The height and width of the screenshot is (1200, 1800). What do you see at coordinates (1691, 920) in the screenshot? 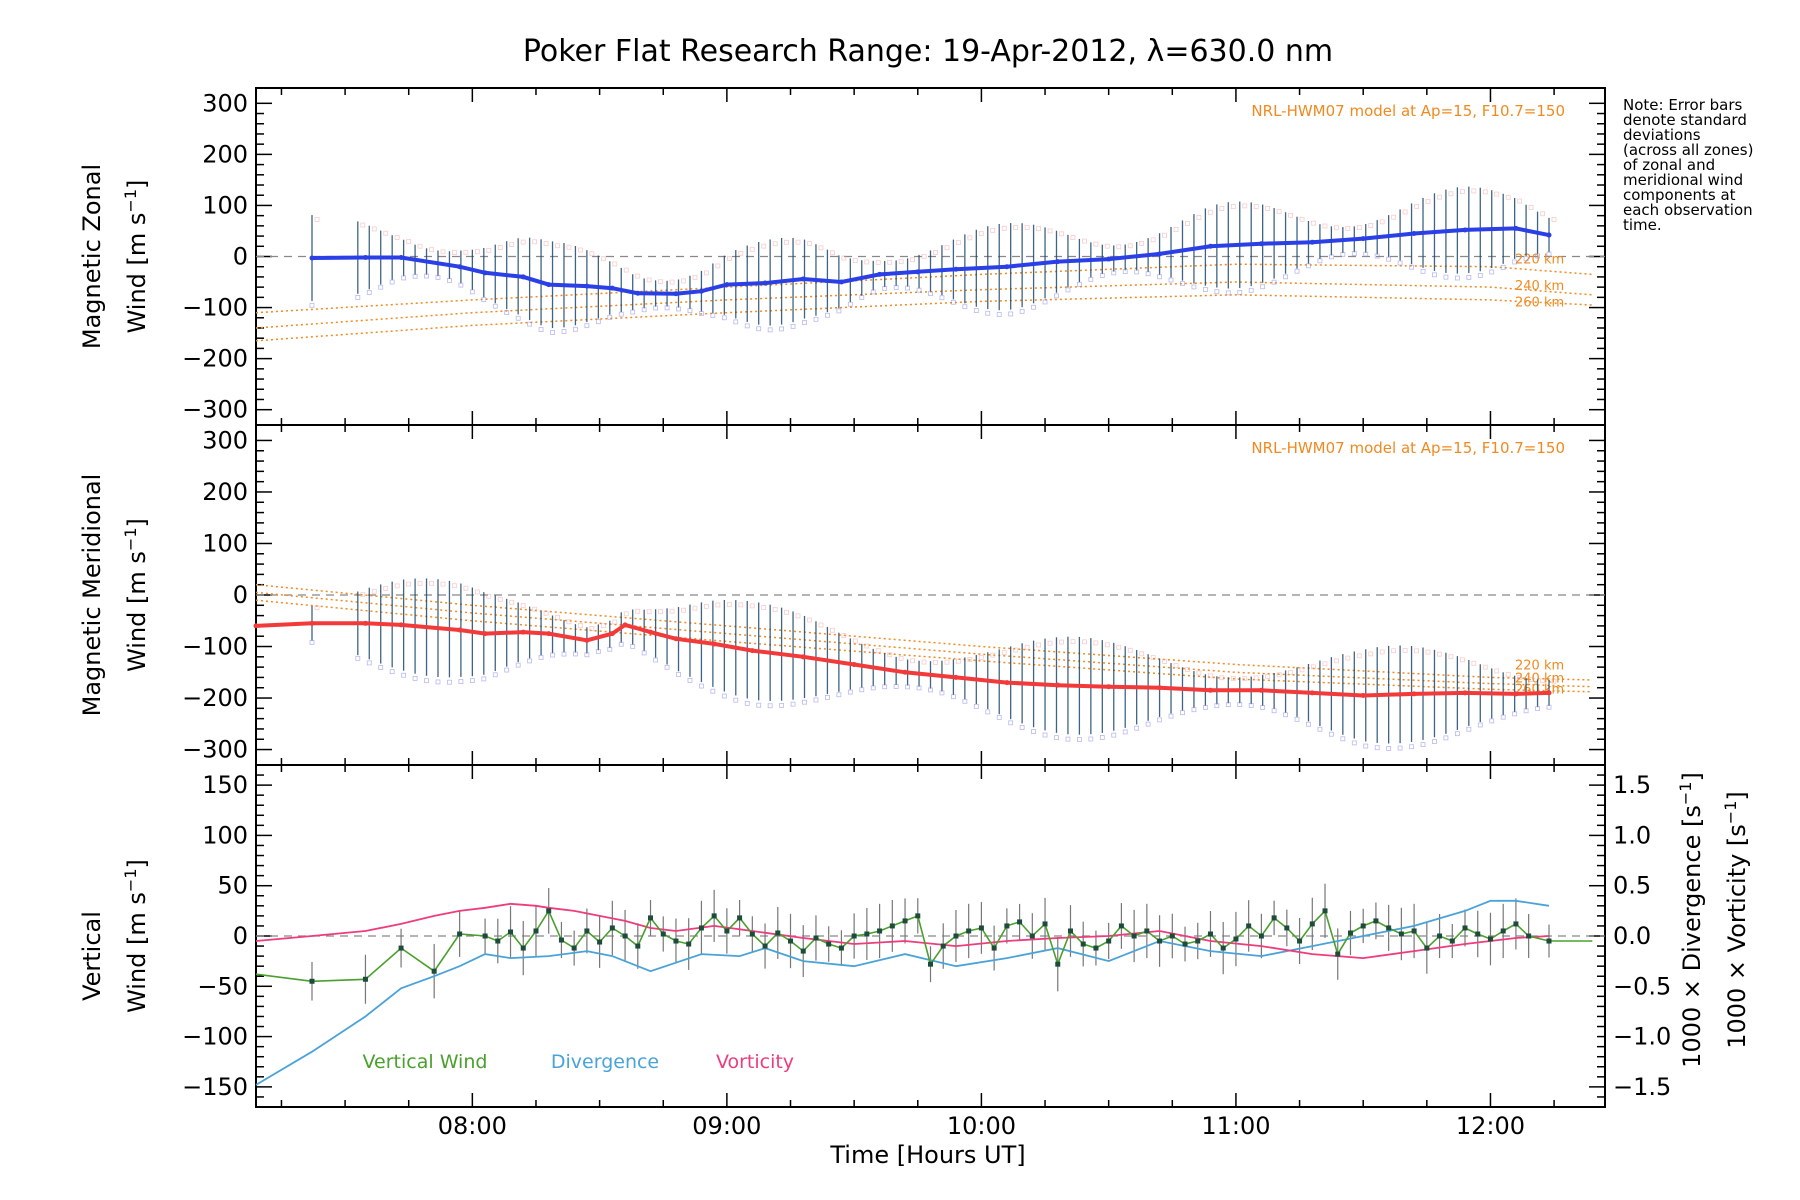
I see `y2-axis-label-divergence: 1000 × Divergence [s−1]` at bounding box center [1691, 920].